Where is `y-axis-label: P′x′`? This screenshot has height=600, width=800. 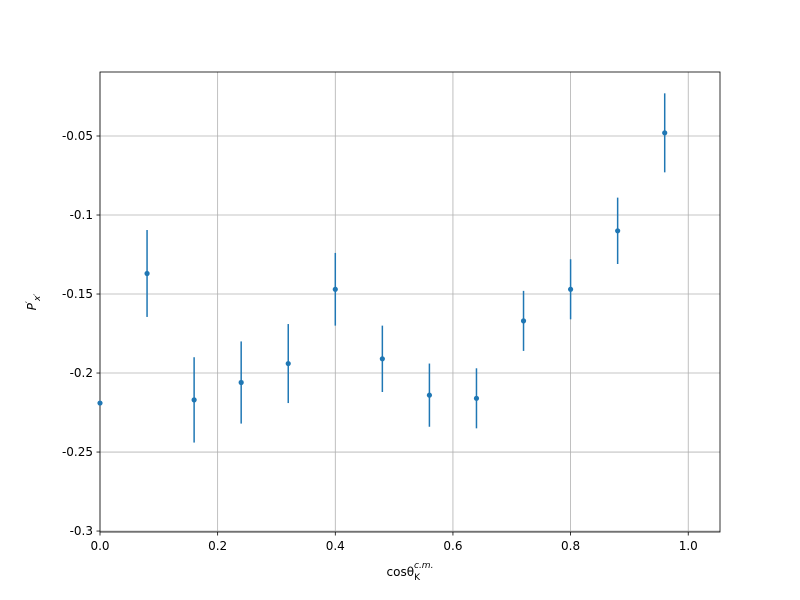 y-axis-label: P′x′ is located at coordinates (34, 302).